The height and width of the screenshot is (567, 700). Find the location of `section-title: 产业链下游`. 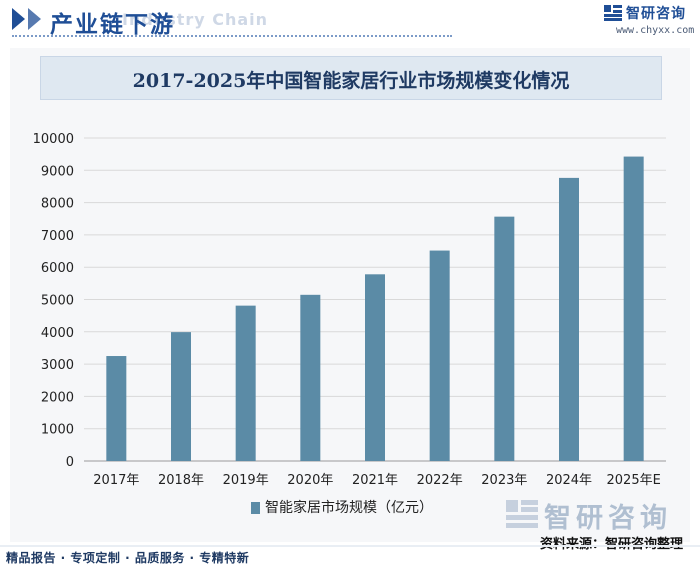

section-title: 产业链下游 is located at coordinates (112, 25).